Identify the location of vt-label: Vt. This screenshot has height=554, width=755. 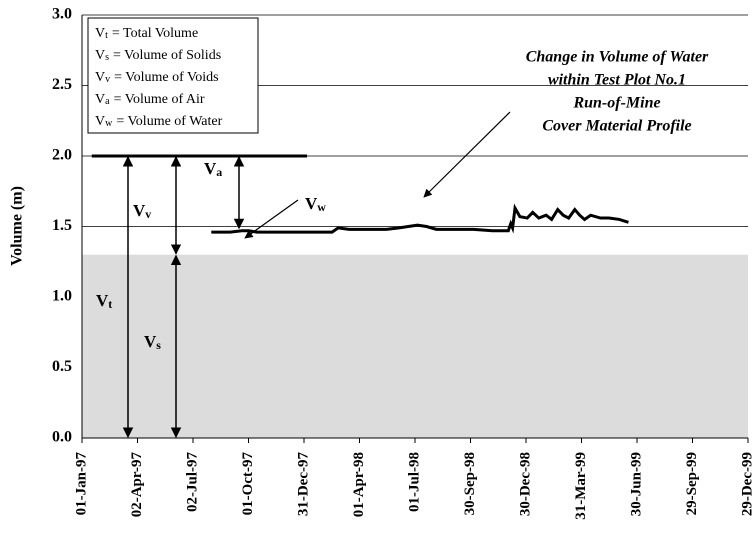
(104, 301).